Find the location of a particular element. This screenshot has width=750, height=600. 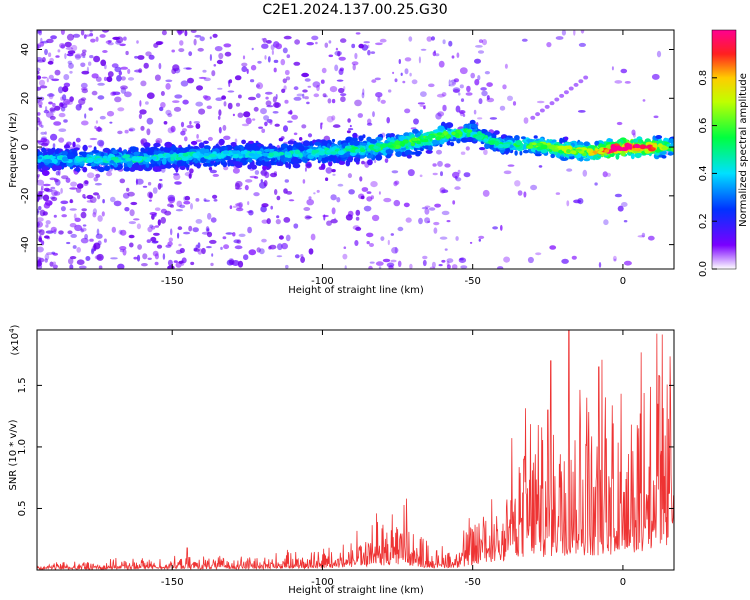

colorbar-tick-label: 0.4 is located at coordinates (703, 173).